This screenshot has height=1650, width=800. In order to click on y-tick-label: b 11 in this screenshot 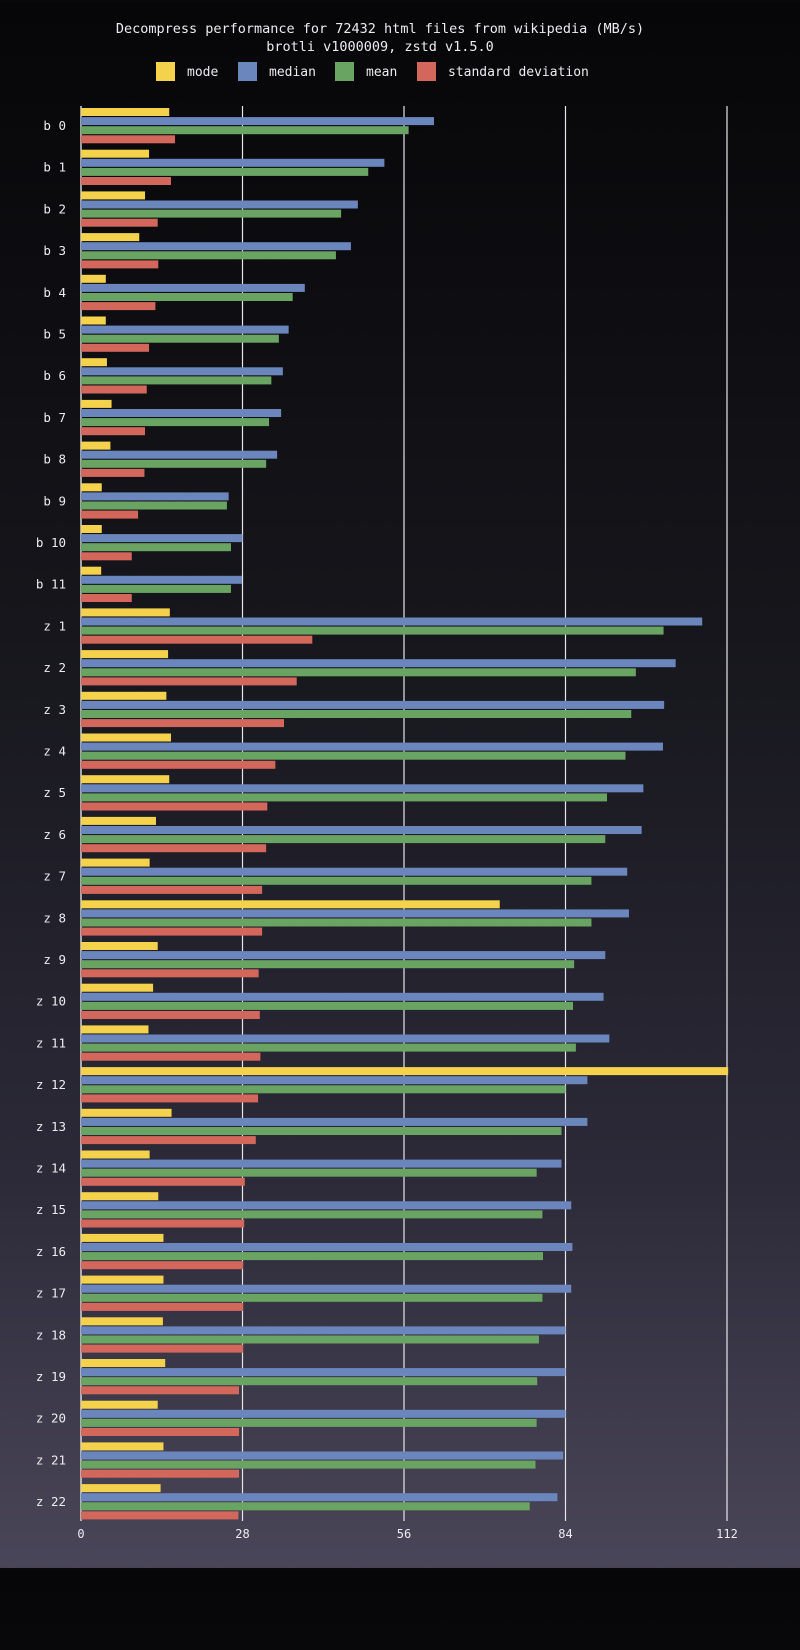, I will do `click(51, 584)`.